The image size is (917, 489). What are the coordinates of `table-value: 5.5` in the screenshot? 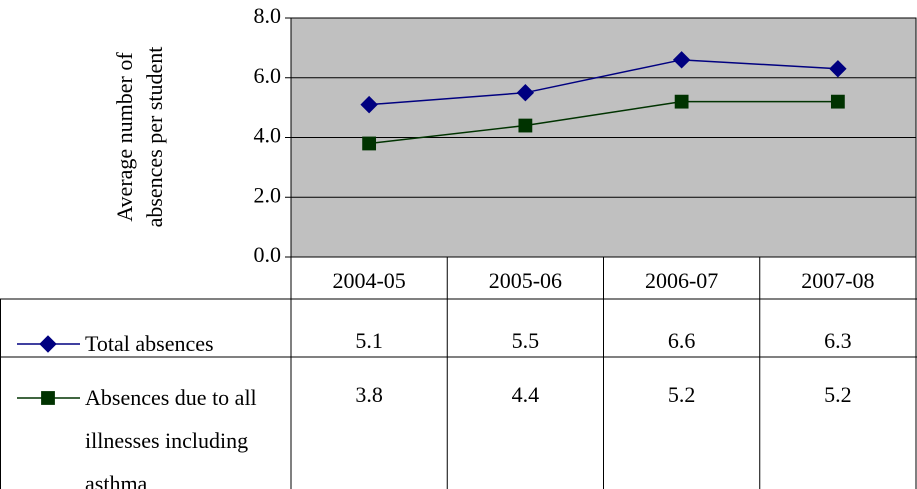 It's located at (526, 340).